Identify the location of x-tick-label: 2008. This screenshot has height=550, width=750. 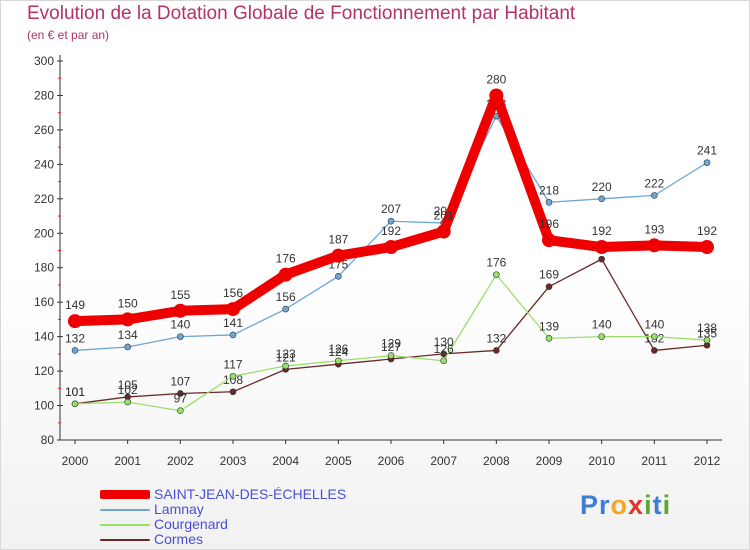
(496, 461).